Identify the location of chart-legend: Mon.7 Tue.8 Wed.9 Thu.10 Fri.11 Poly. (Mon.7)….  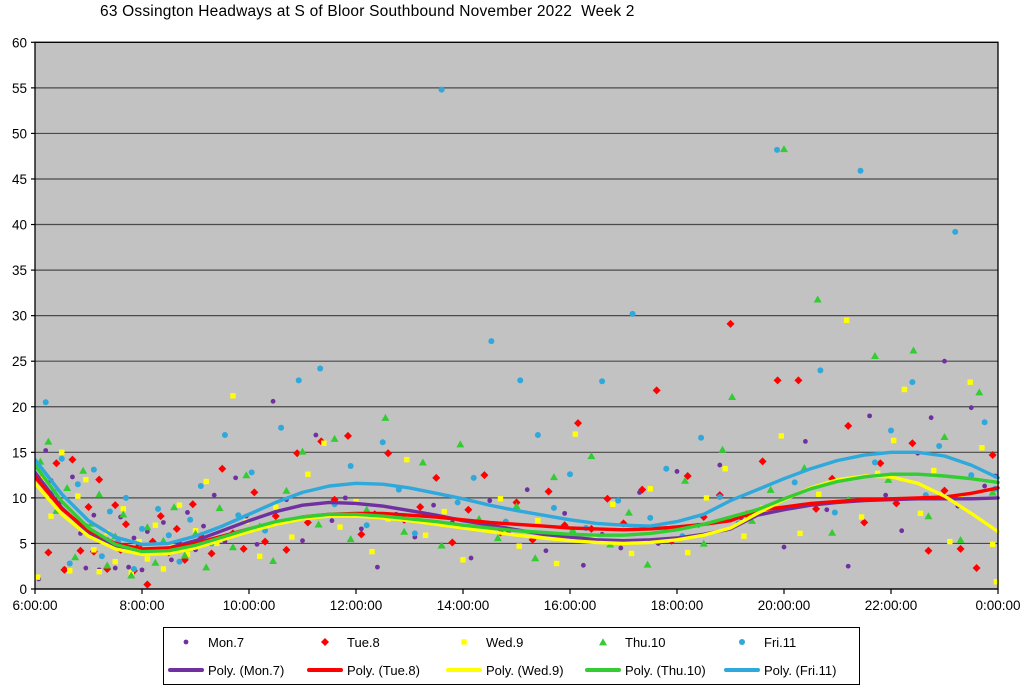
(511, 656).